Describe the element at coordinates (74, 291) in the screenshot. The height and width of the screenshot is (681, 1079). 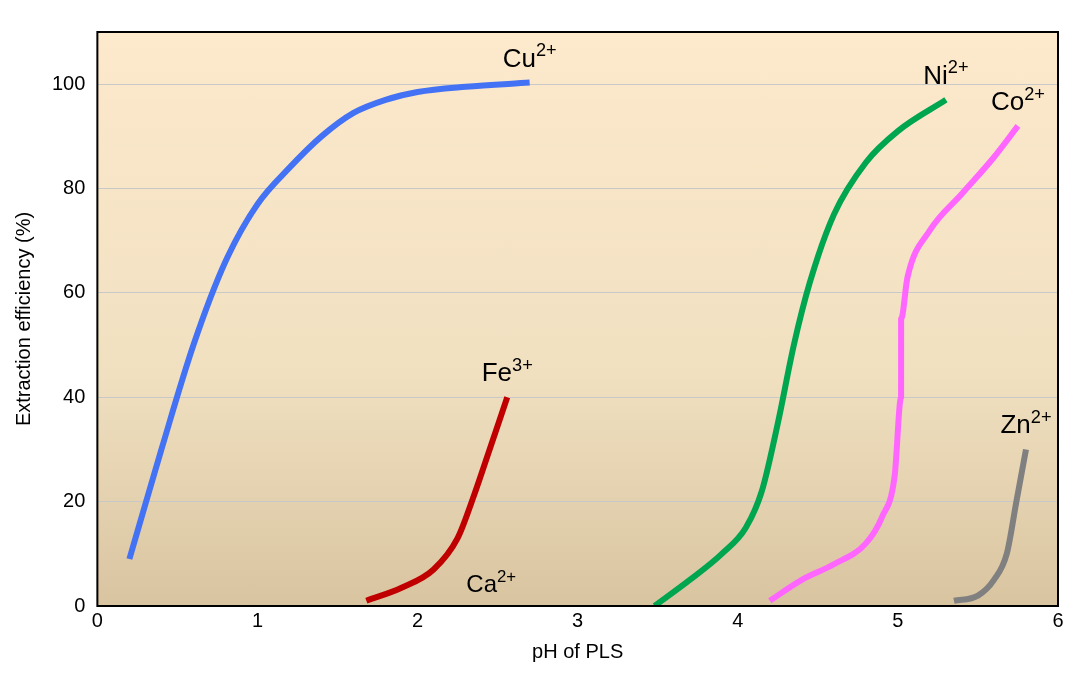
I see `y-tick-label: 60` at that location.